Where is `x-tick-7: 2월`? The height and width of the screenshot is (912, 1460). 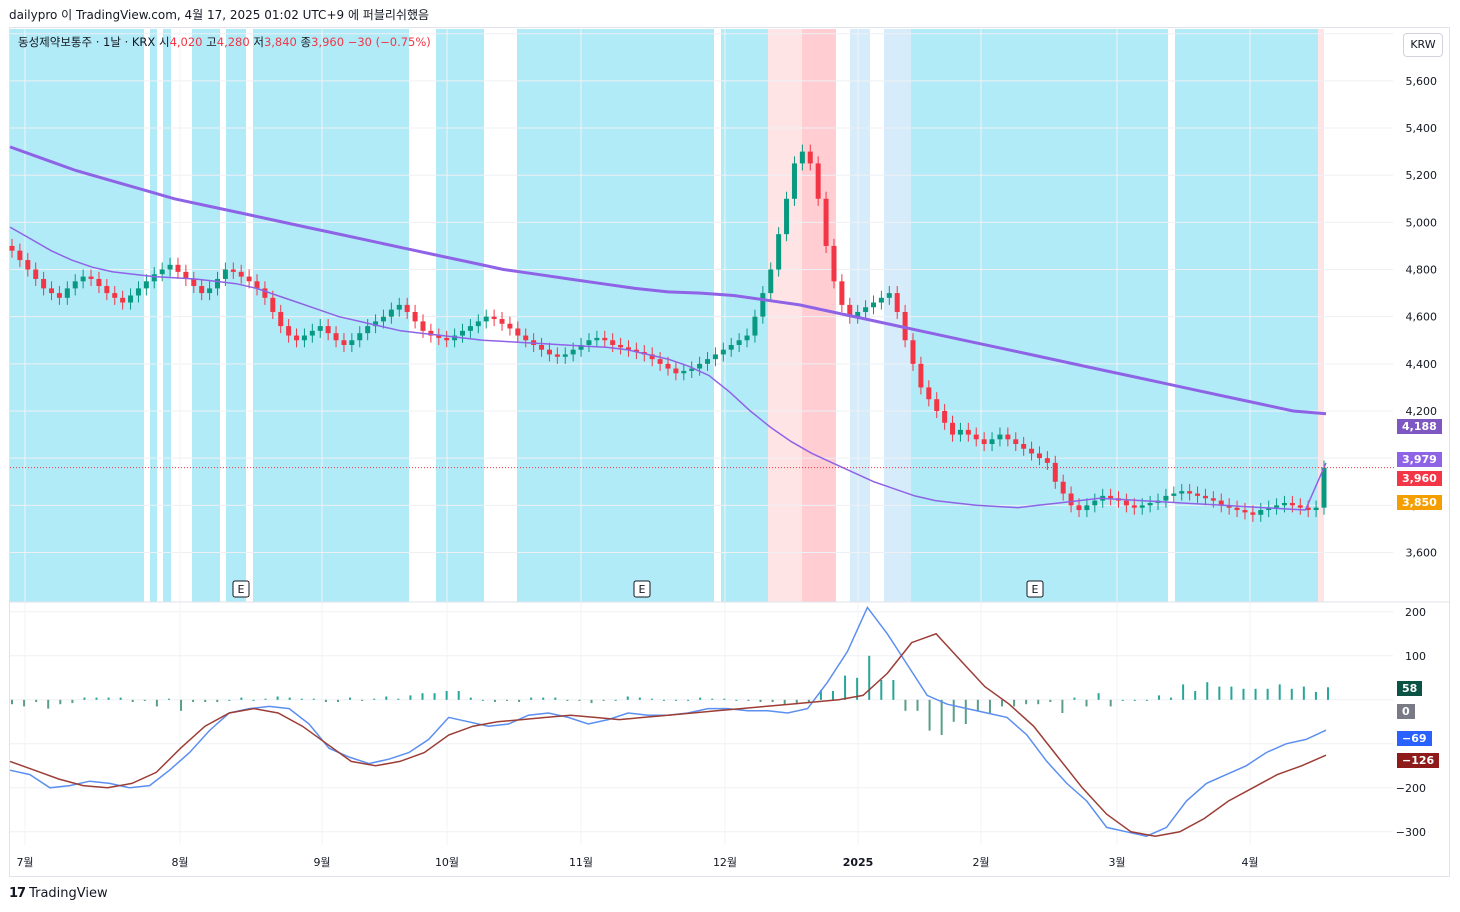 x-tick-7: 2월 is located at coordinates (980, 862).